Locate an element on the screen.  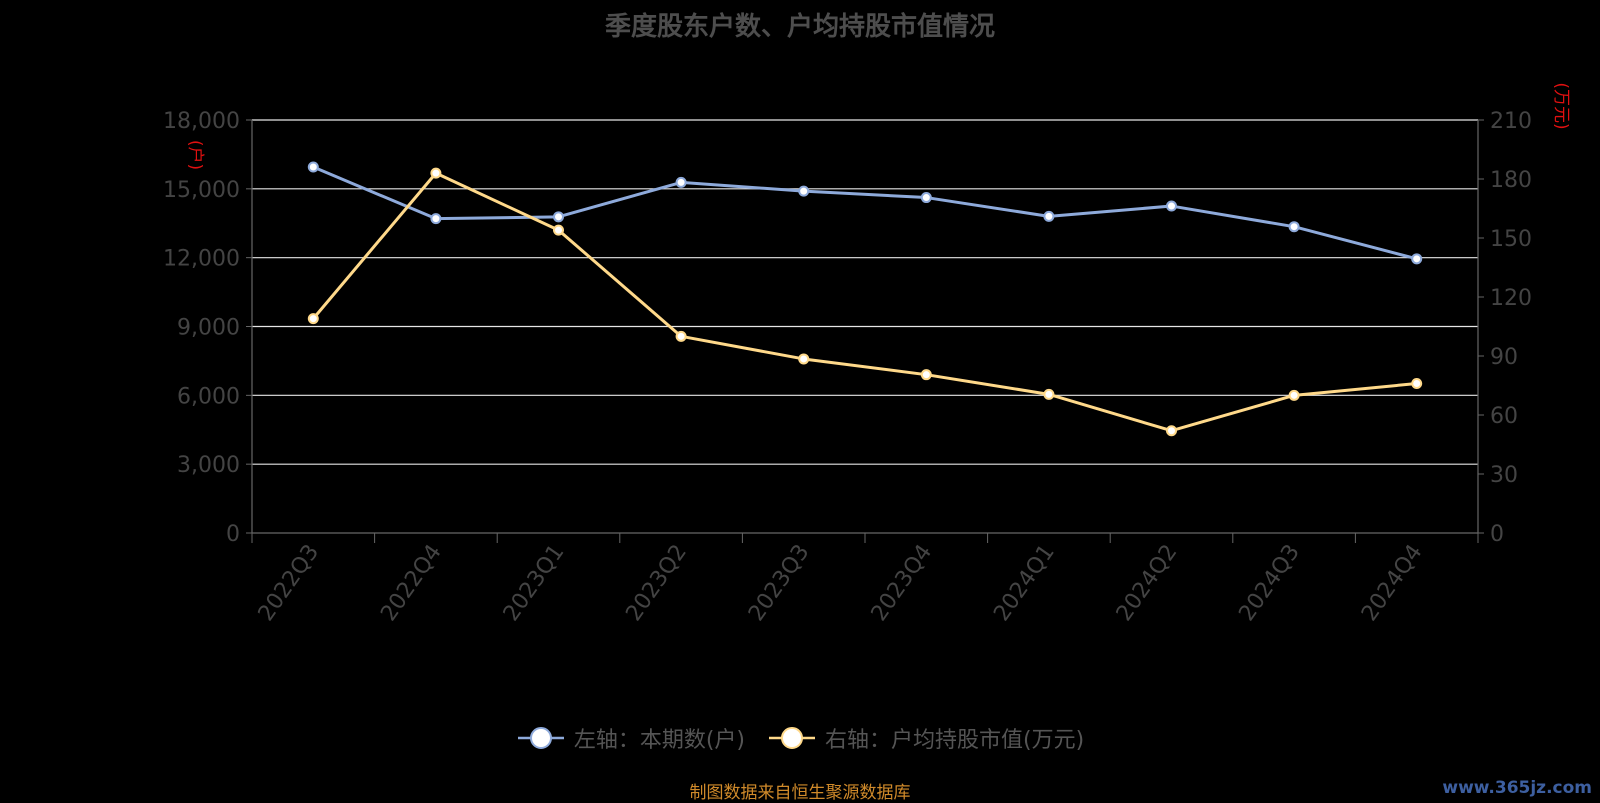
left-axis-tick-label: 12,000 is located at coordinates (201, 259).